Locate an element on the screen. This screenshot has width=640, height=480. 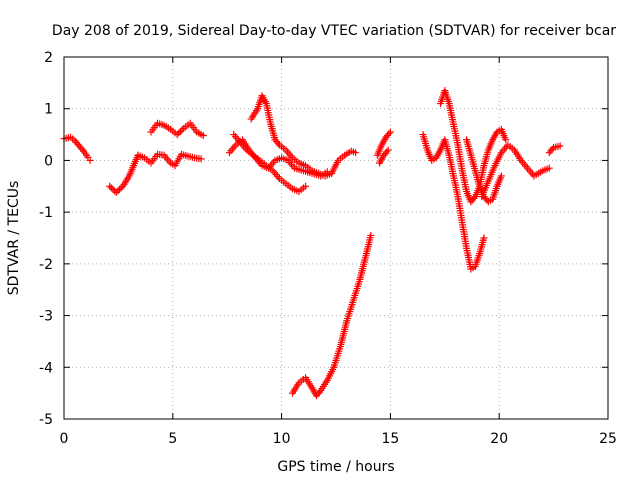
y-tick-label: 1 is located at coordinates (48, 110).